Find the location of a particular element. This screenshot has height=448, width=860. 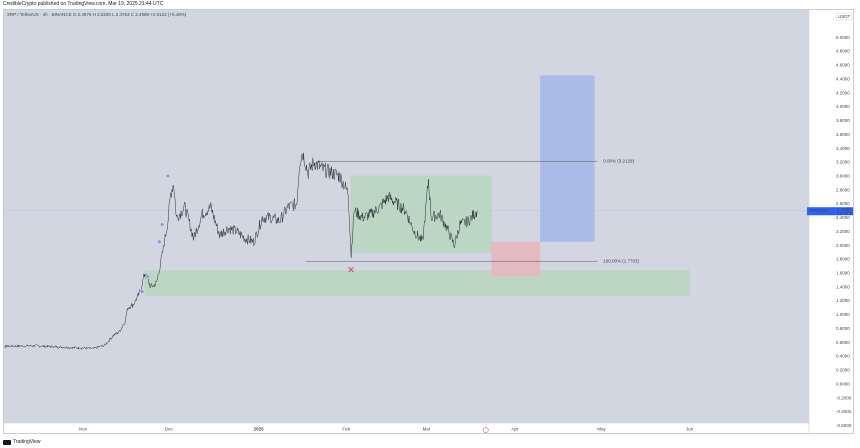

y-tick-label: 0.2000 is located at coordinates (843, 370).